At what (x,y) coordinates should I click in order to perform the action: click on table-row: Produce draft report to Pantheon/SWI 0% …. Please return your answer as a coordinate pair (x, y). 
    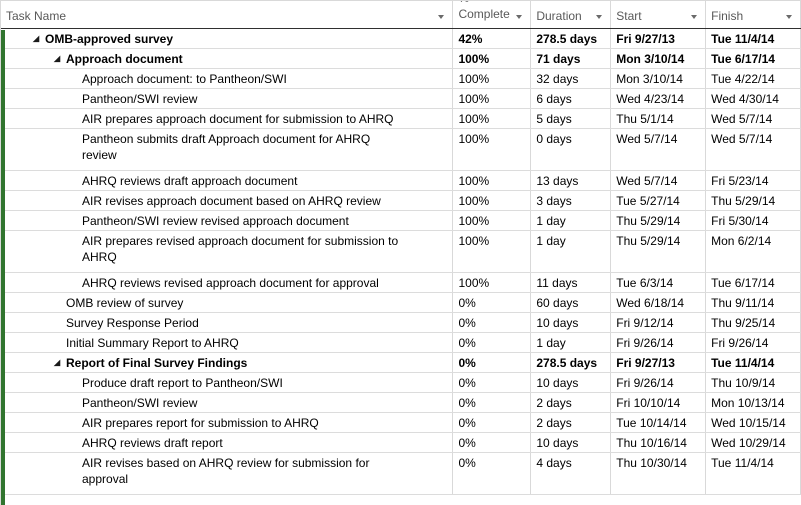
    Looking at the image, I should click on (401, 383).